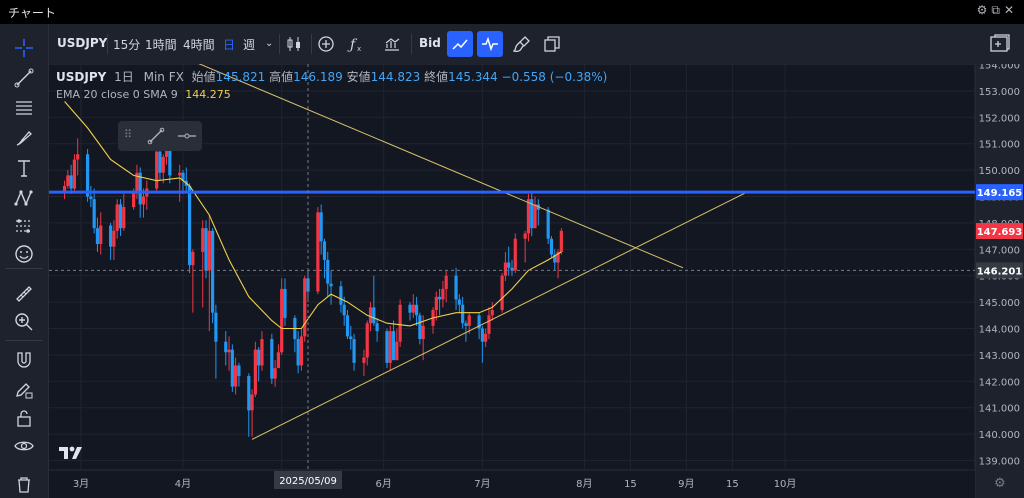 Image resolution: width=1024 pixels, height=498 pixels. I want to click on crosshair-time-label: 2025/05/09, so click(308, 480).